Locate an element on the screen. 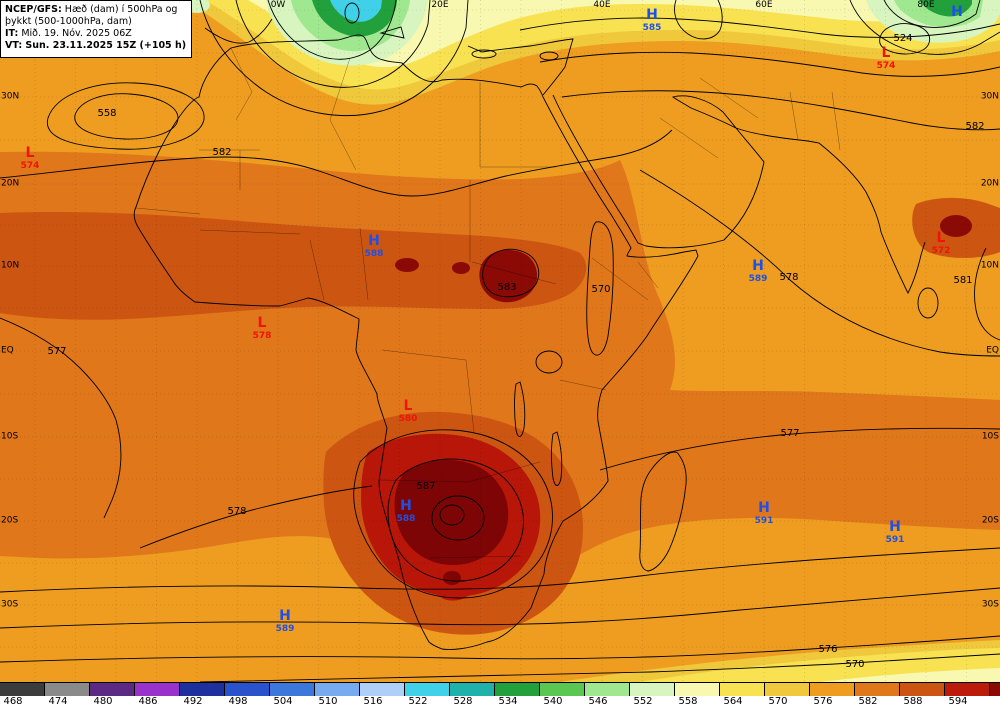  colorbar-tick-label: 486 is located at coordinates (148, 701).